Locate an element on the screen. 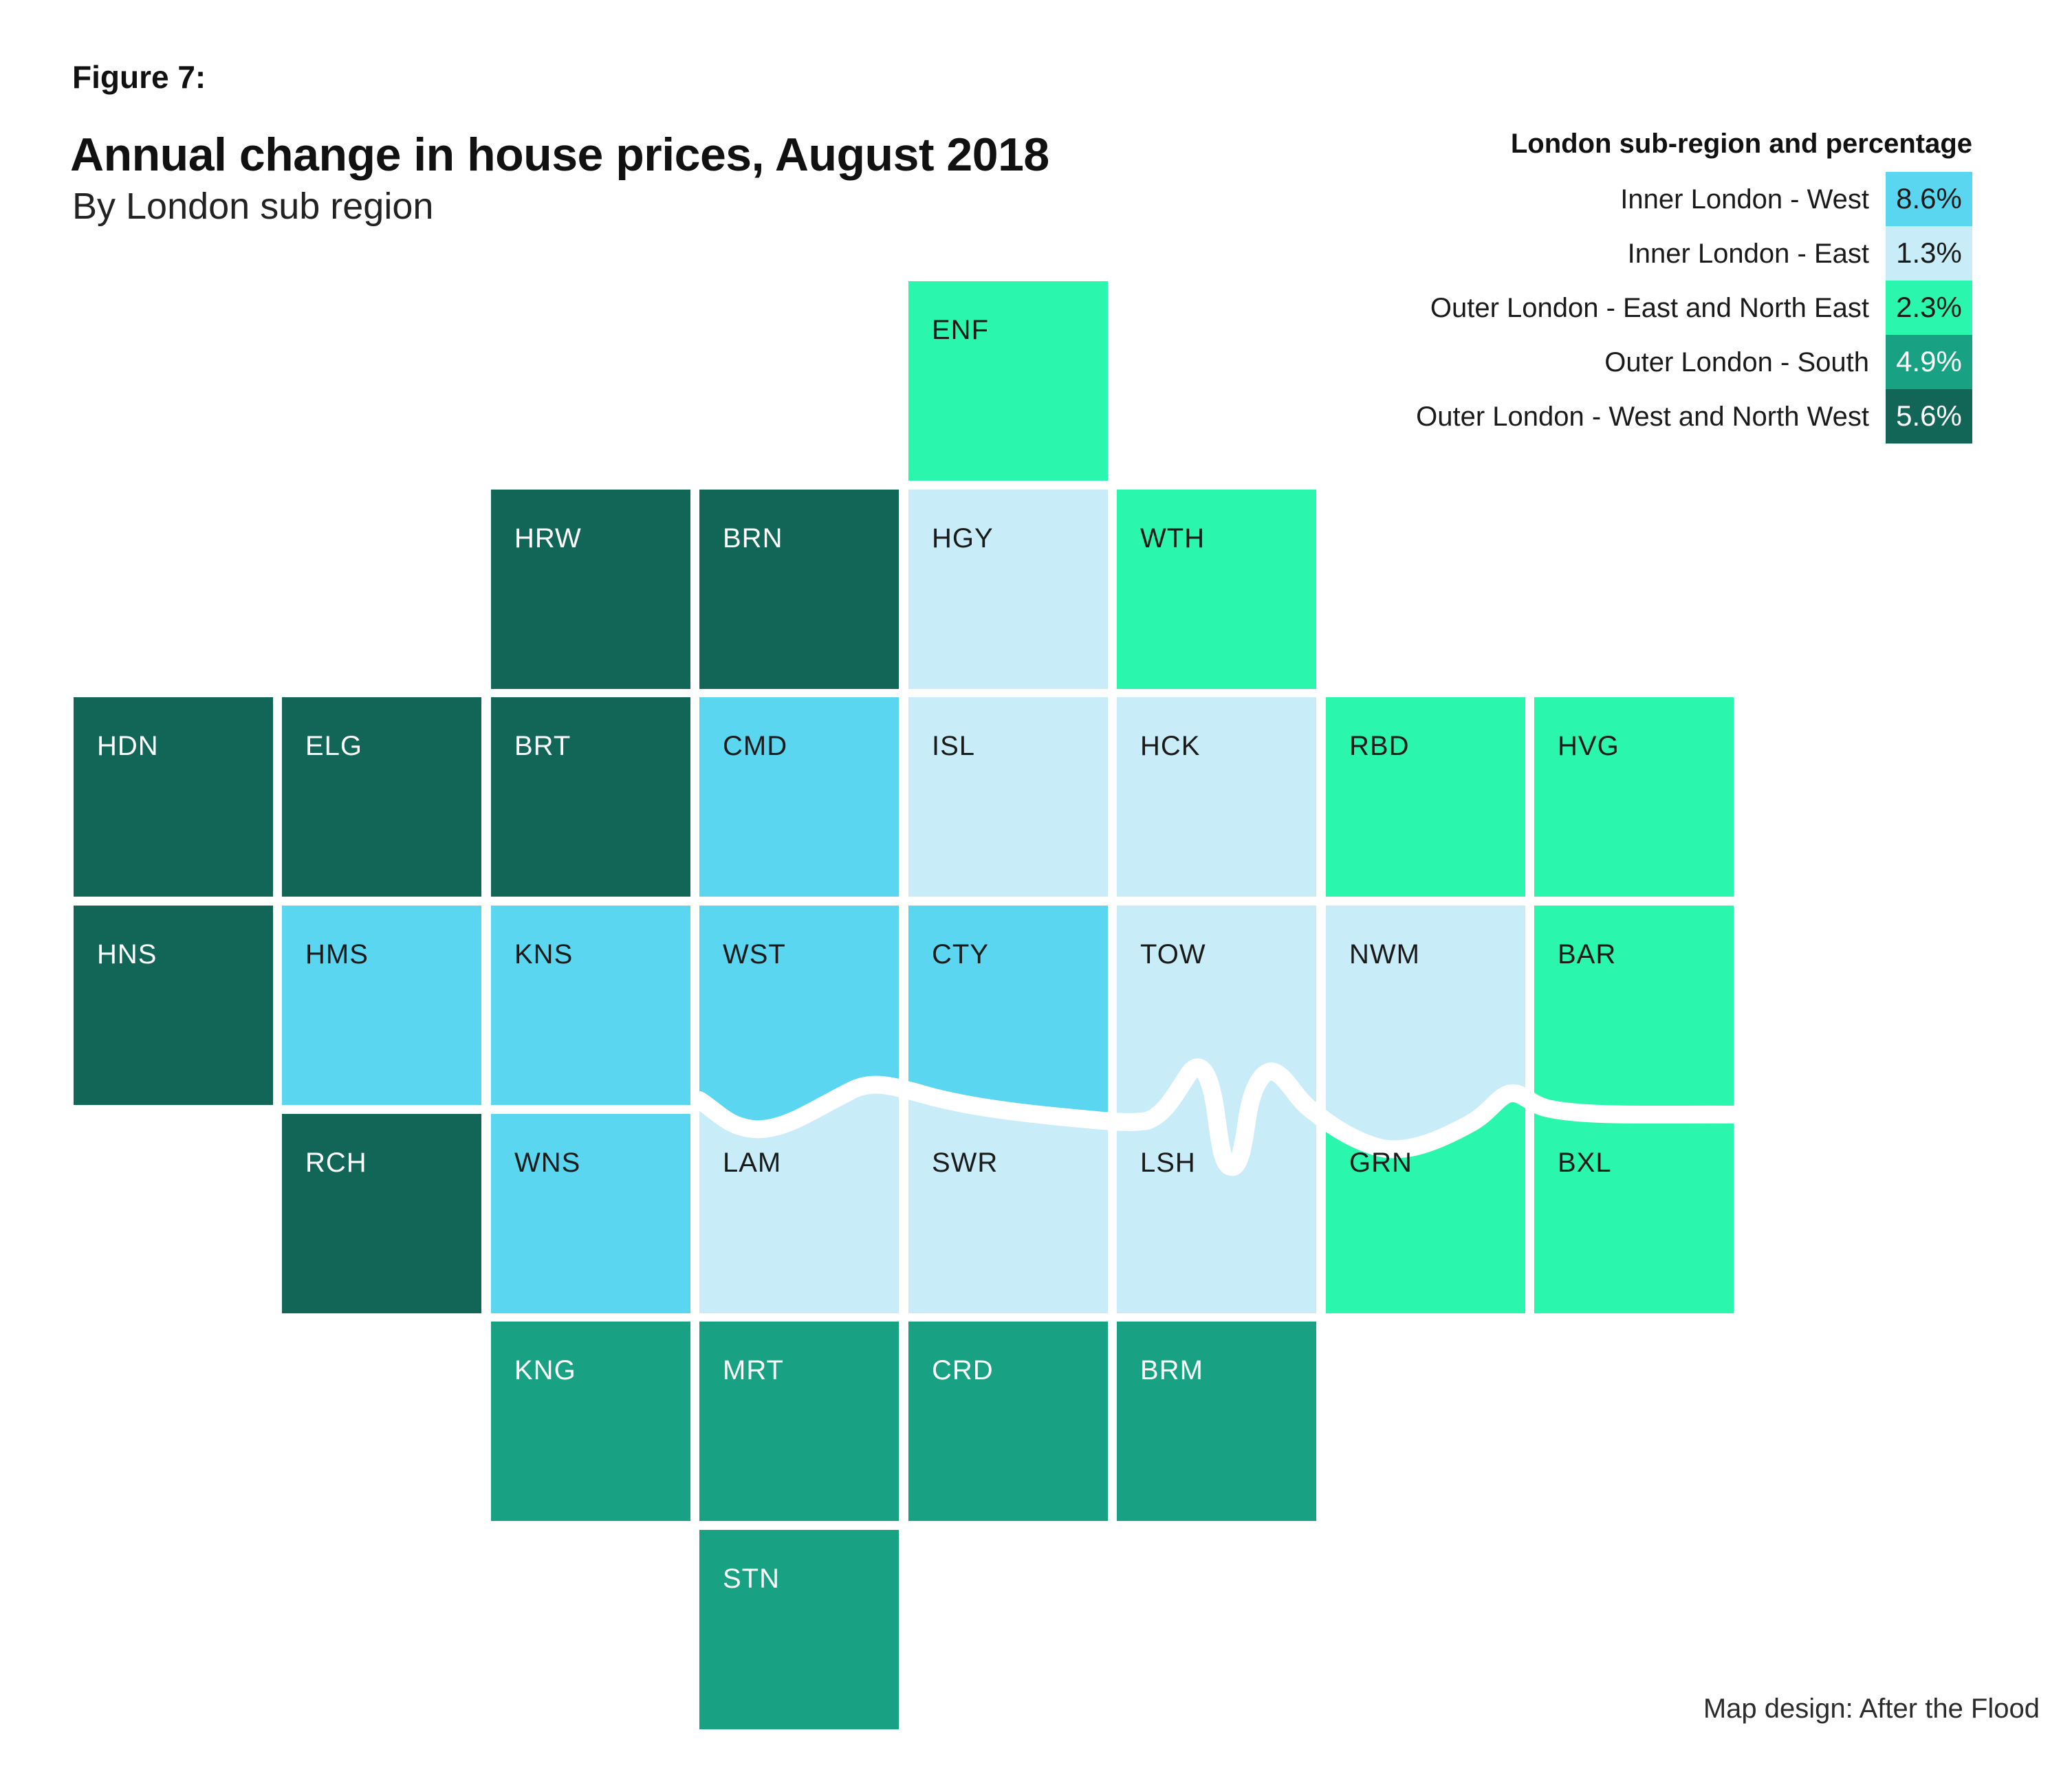 This screenshot has height=1785, width=2072. legend-label: Outer London - East and North East is located at coordinates (1649, 308).